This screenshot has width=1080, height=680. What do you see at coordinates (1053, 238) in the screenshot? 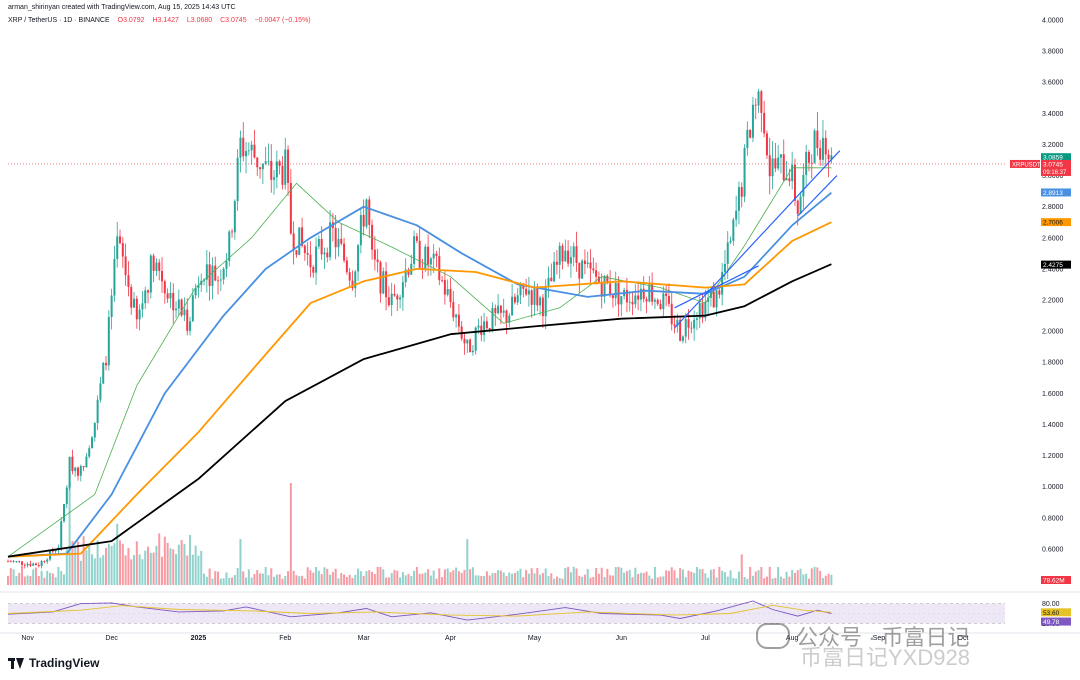
I see `y-tick-label: 2.6000` at bounding box center [1053, 238].